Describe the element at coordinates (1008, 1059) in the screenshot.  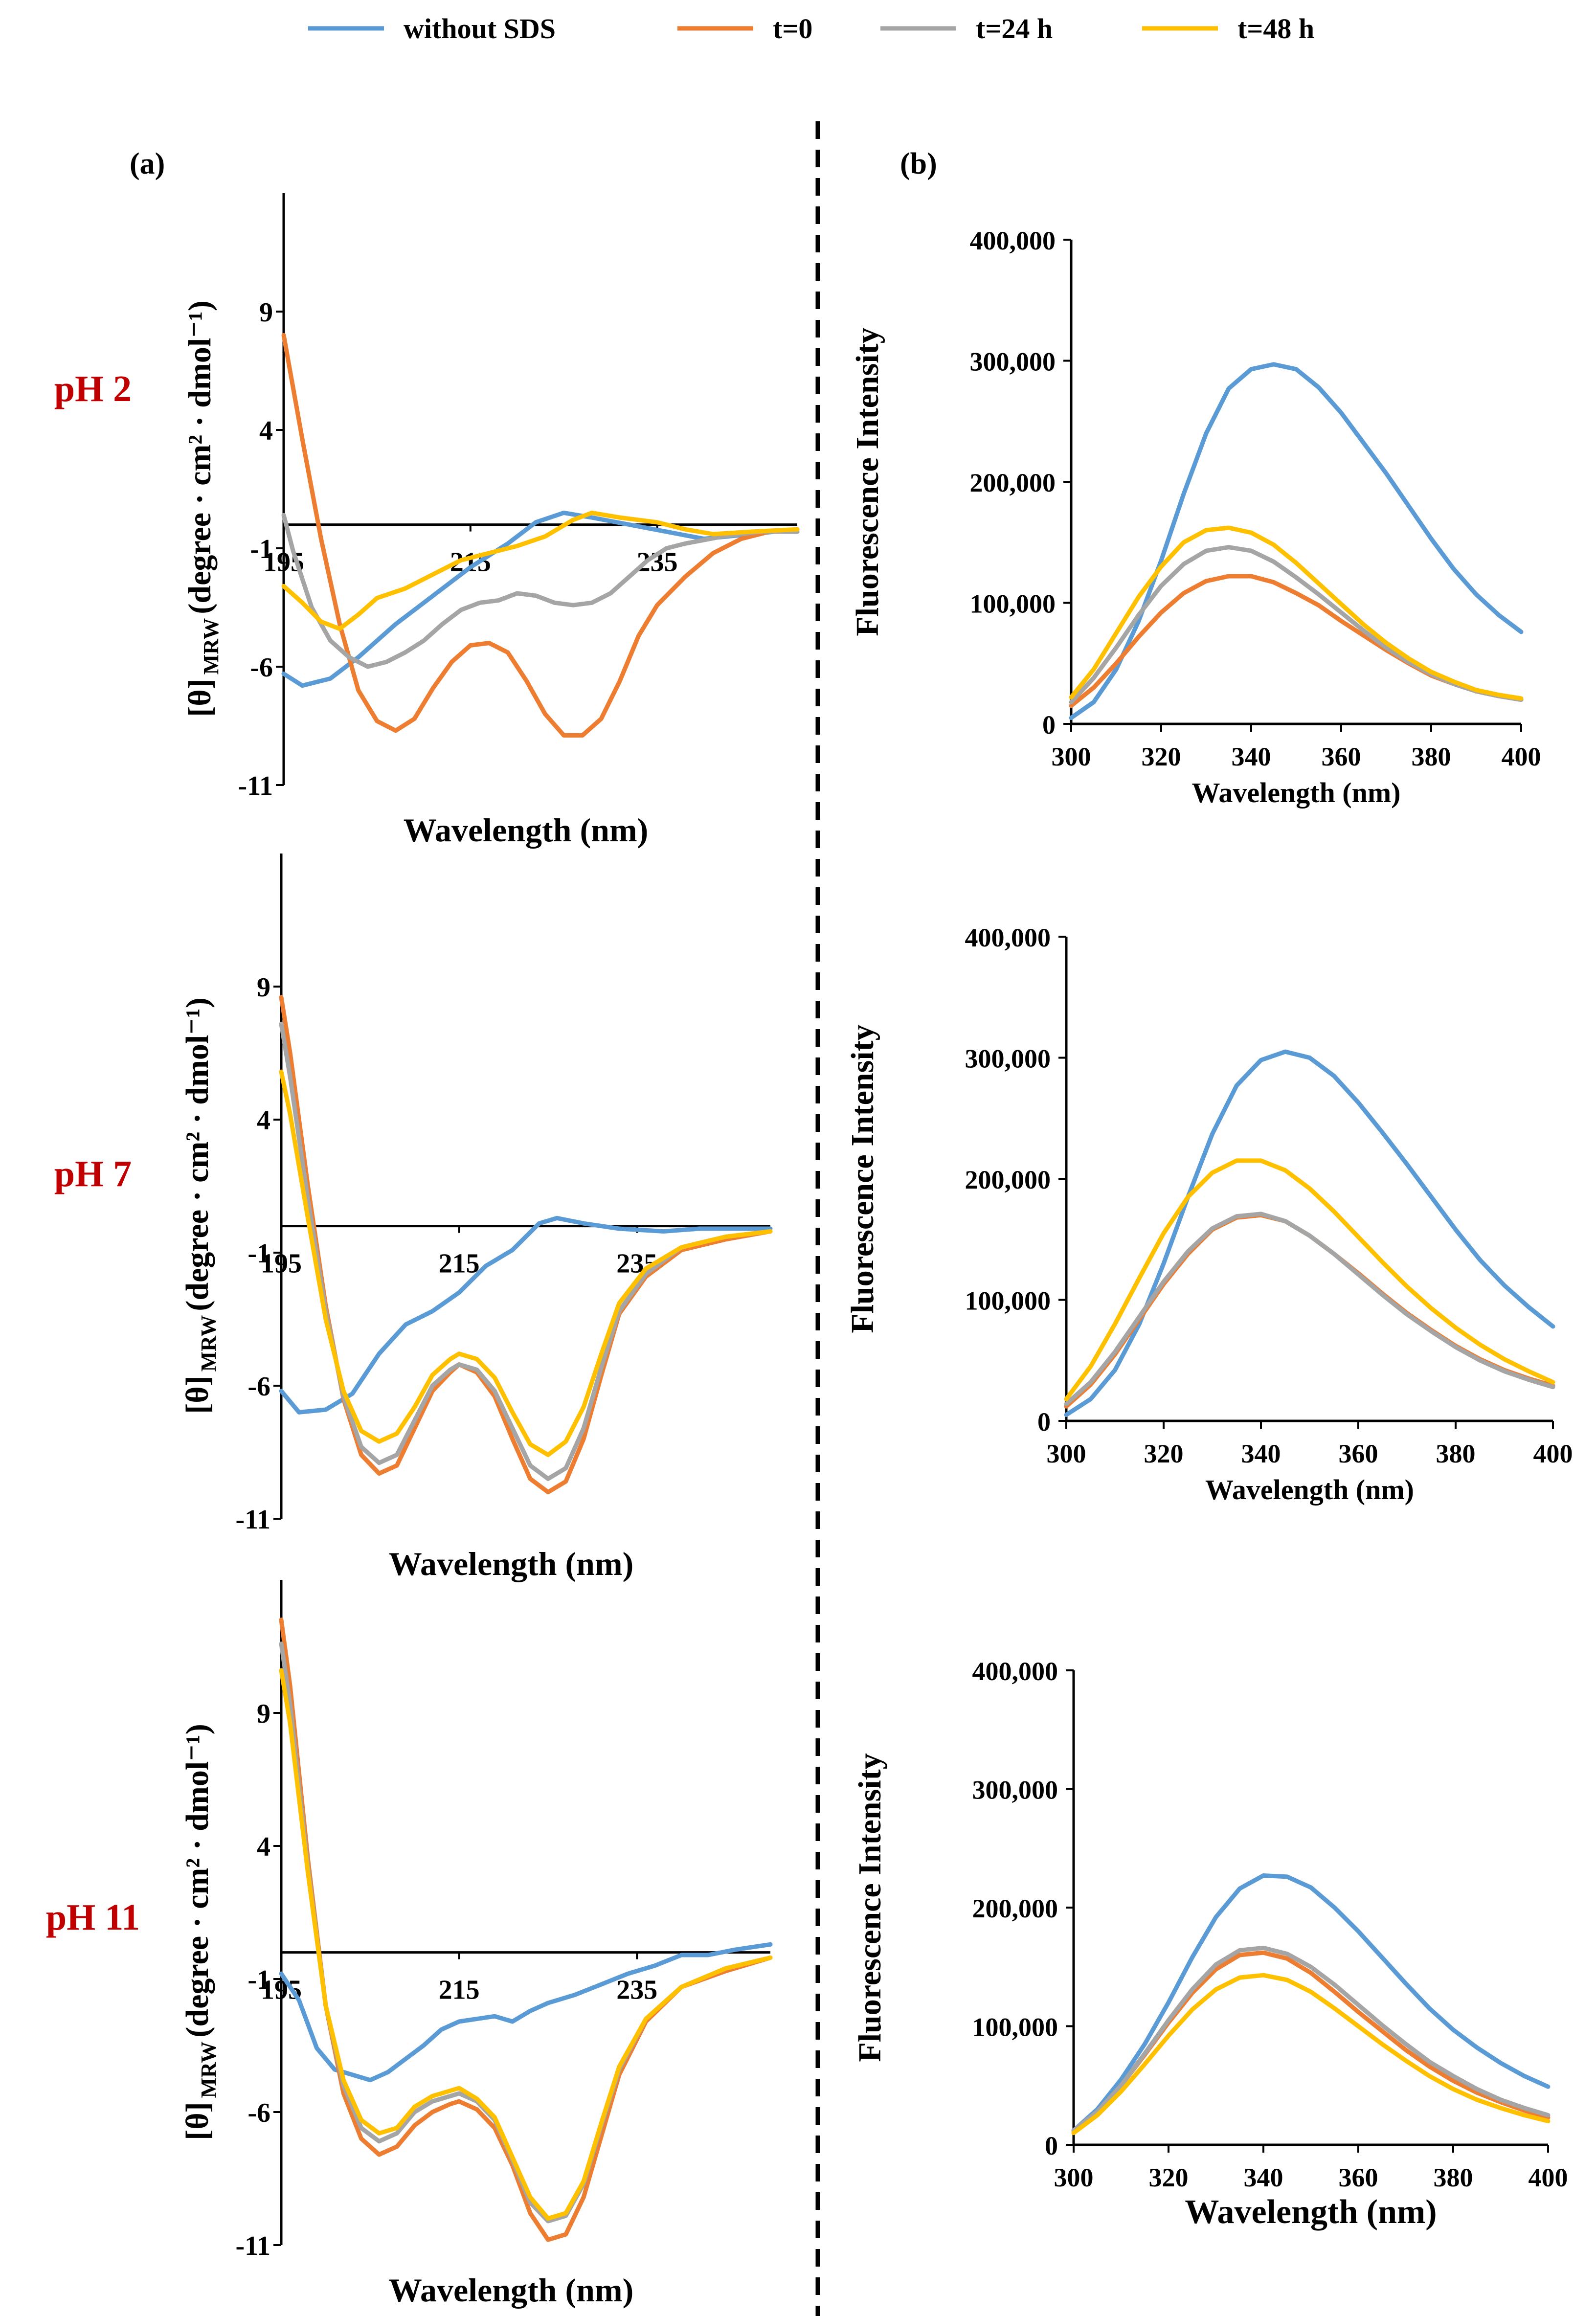
I see `y-tick-label: 300,000` at that location.